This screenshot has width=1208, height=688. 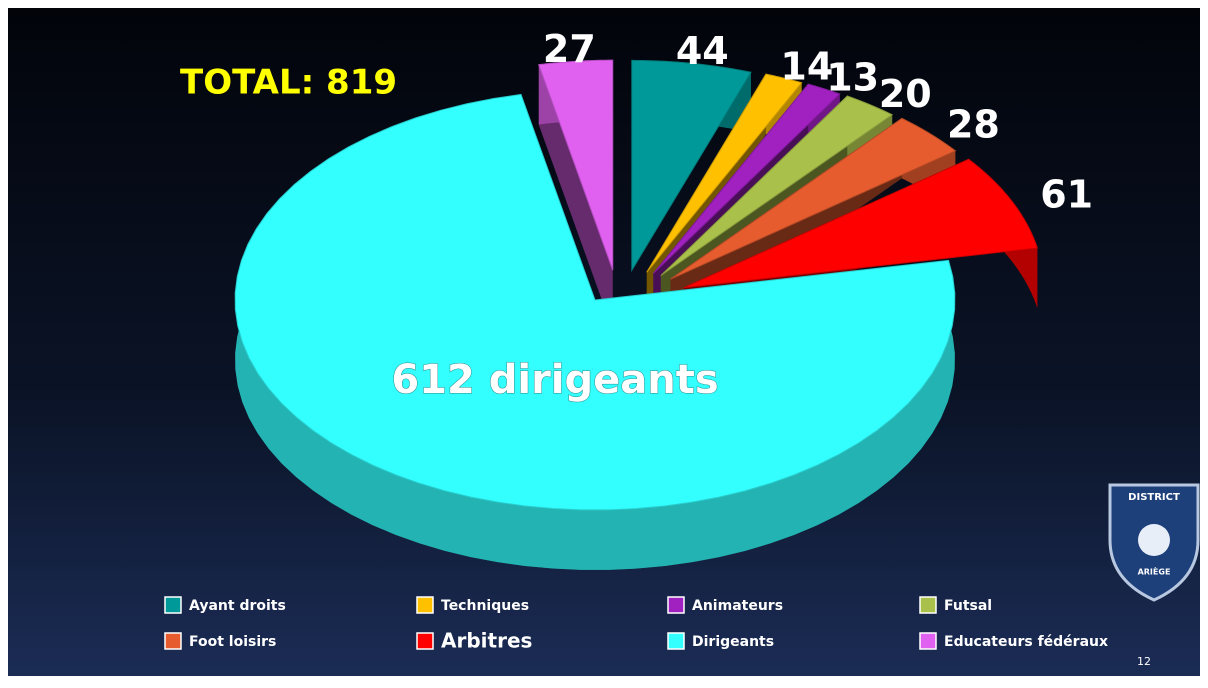 I want to click on data-label: 27, so click(x=569, y=49).